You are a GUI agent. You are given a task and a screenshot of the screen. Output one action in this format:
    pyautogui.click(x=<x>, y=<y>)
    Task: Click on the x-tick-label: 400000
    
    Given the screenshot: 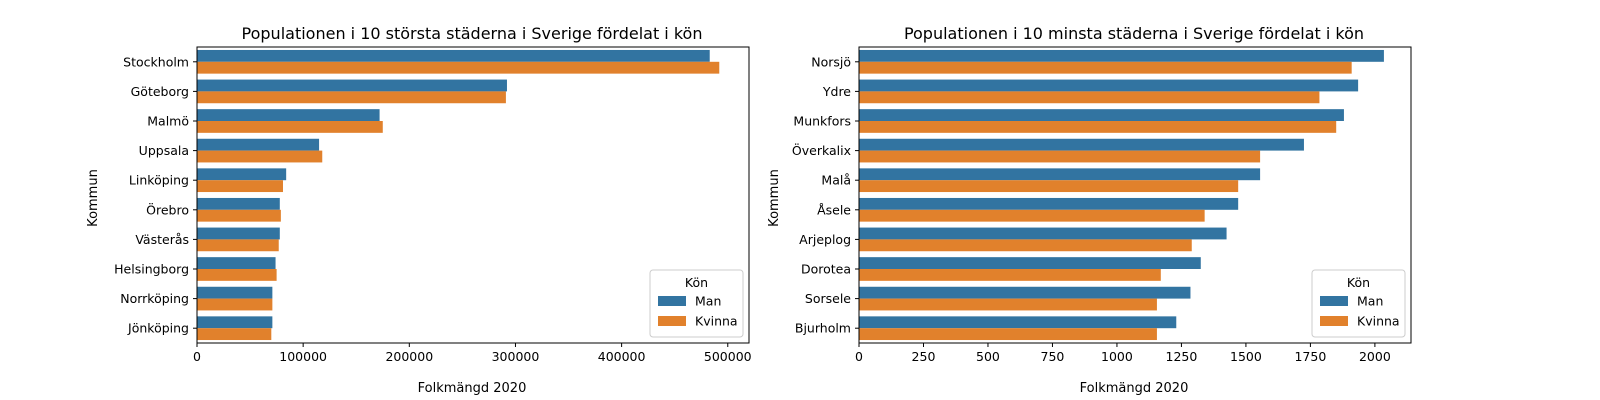 What is the action you would take?
    pyautogui.click(x=622, y=356)
    